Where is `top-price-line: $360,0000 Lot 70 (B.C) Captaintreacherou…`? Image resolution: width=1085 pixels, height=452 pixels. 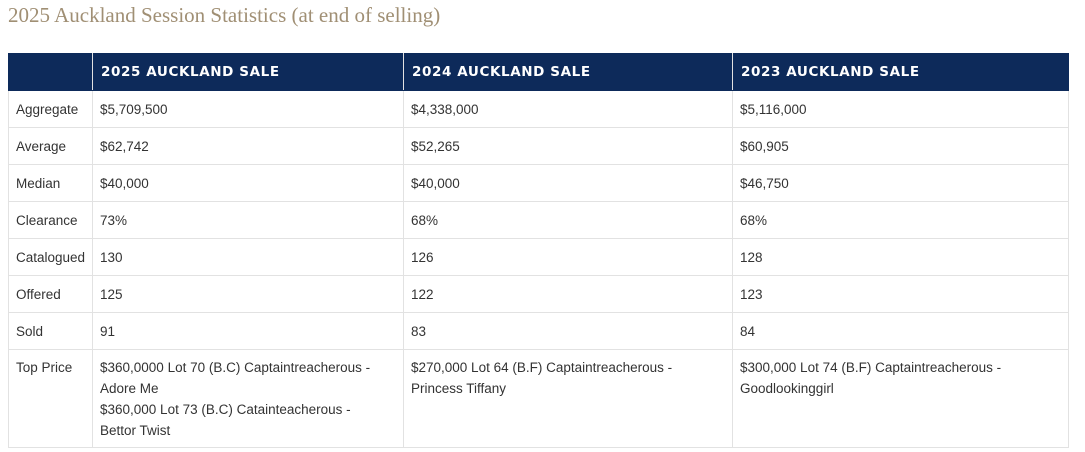
top-price-line: $360,0000 Lot 70 (B.C) Captaintreacherou… is located at coordinates (235, 367).